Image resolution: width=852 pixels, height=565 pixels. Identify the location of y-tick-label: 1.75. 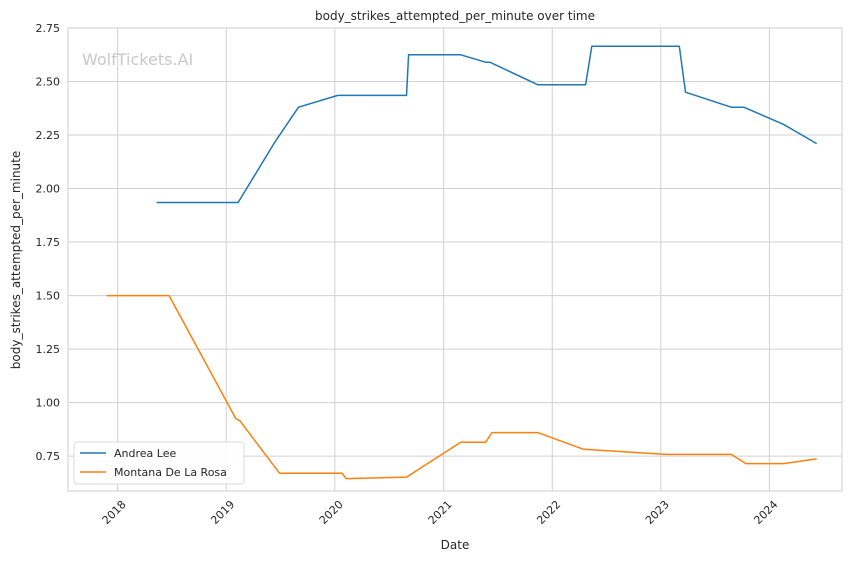
(48, 242).